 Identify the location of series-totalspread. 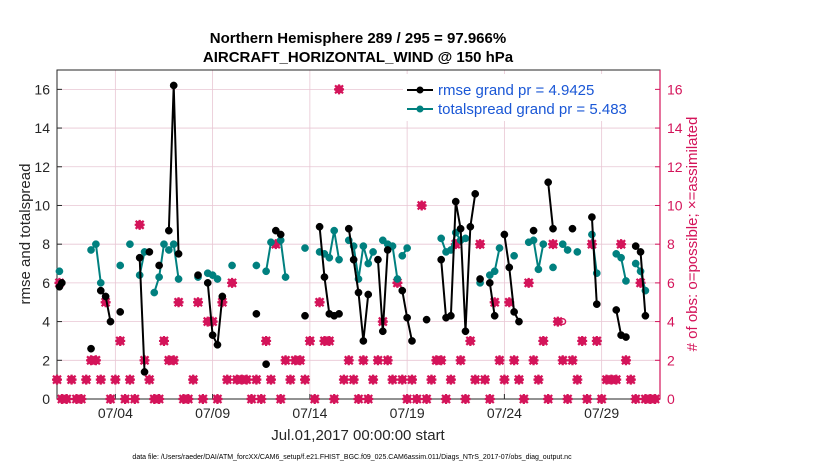
(352, 261).